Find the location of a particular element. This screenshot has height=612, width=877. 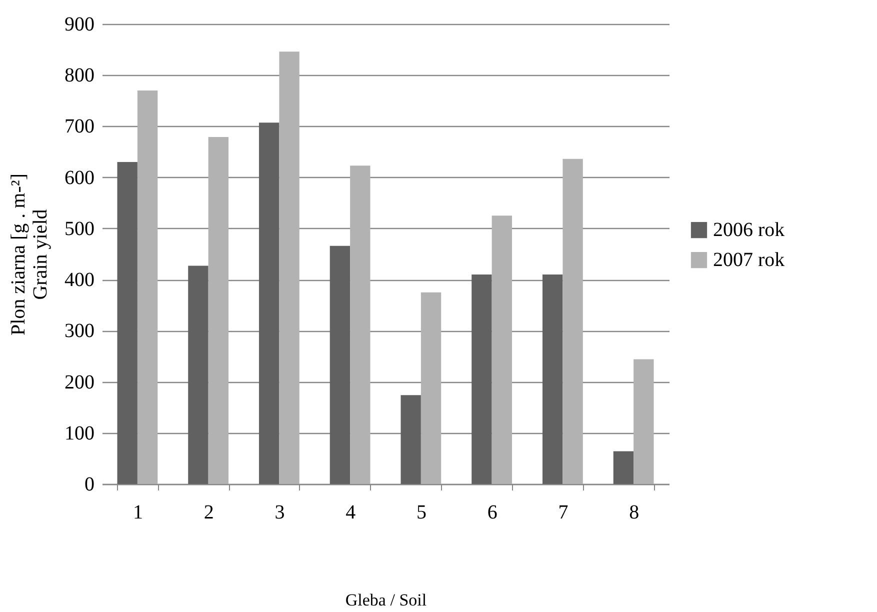

y-tick-label: 900 is located at coordinates (79, 25).